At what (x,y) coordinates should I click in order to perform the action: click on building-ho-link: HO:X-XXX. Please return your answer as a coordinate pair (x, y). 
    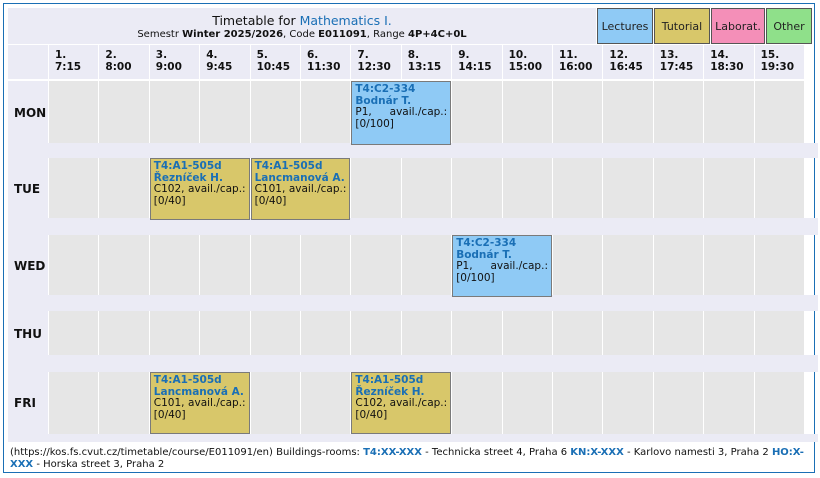
    Looking at the image, I should click on (407, 458).